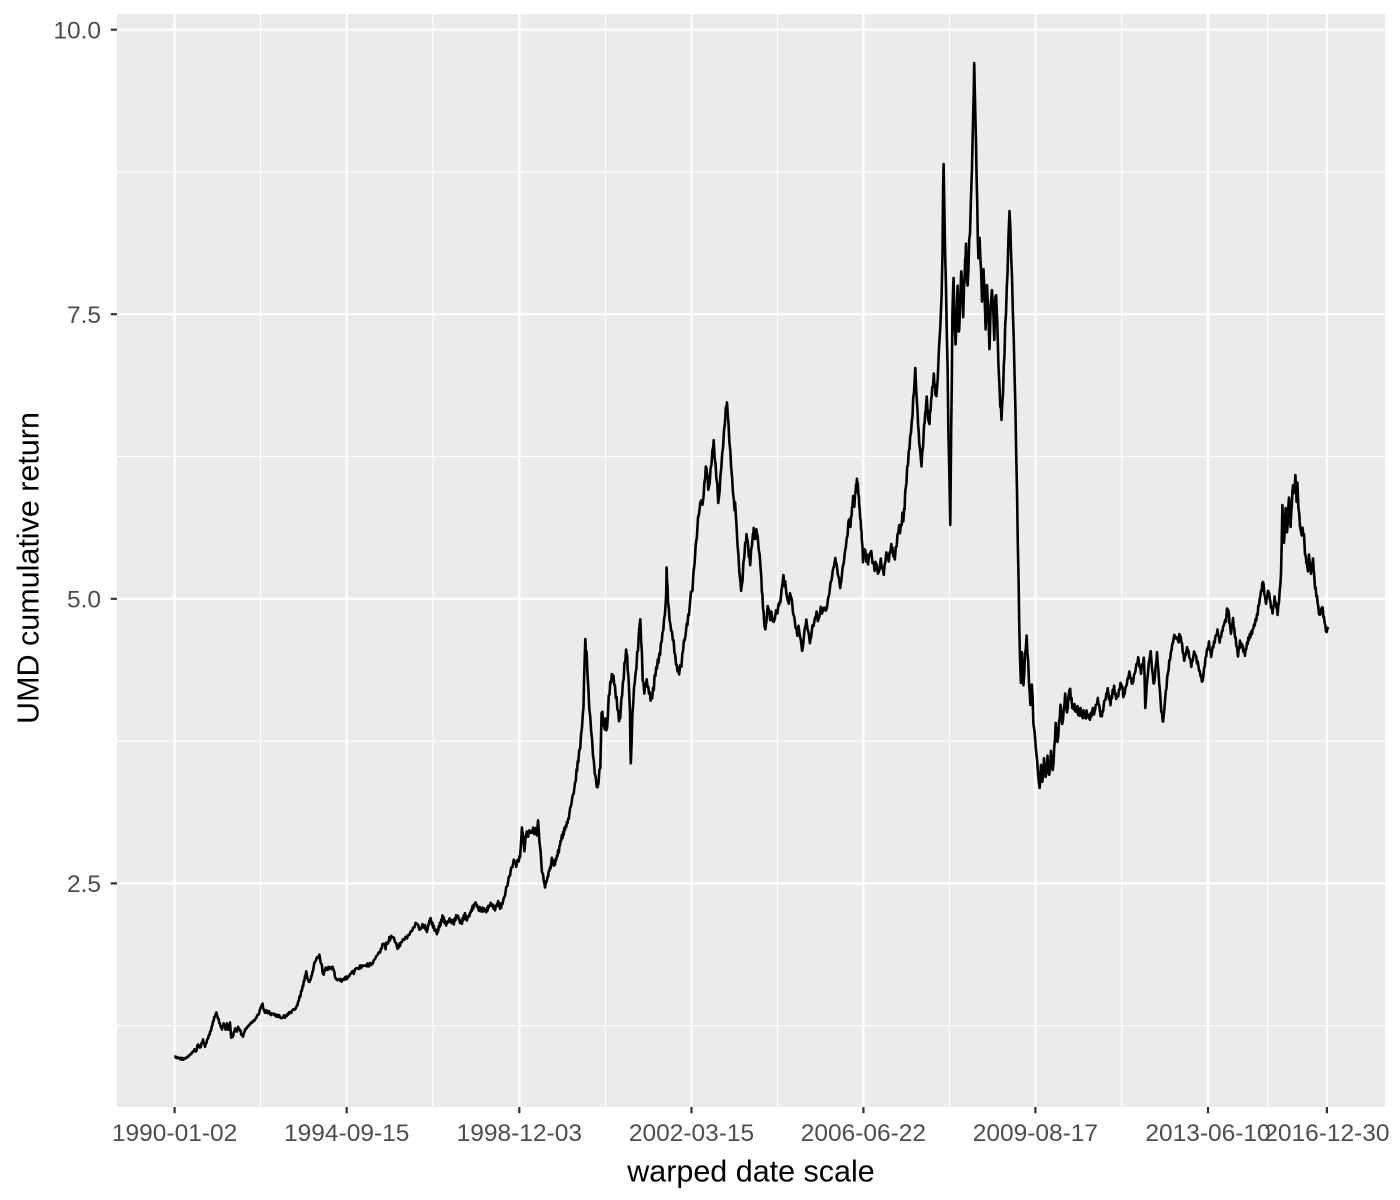 The image size is (1400, 1200). What do you see at coordinates (750, 1172) in the screenshot?
I see `svg-text: warped date scale` at bounding box center [750, 1172].